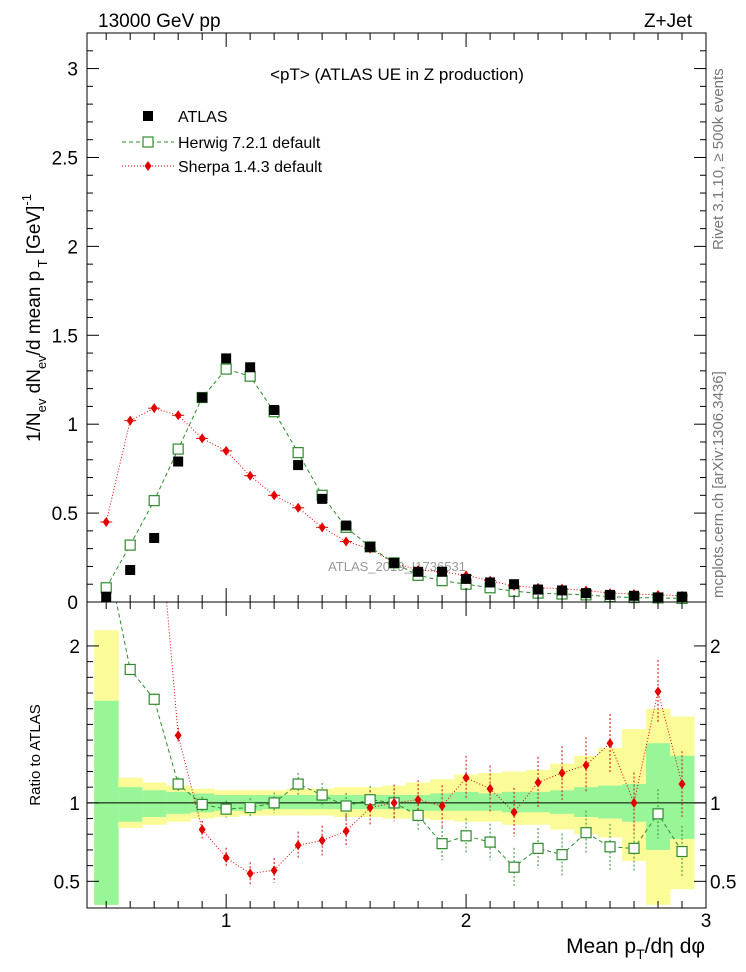 This screenshot has height=972, width=746. What do you see at coordinates (148, 142) in the screenshot?
I see `legend-herwig-marker` at bounding box center [148, 142].